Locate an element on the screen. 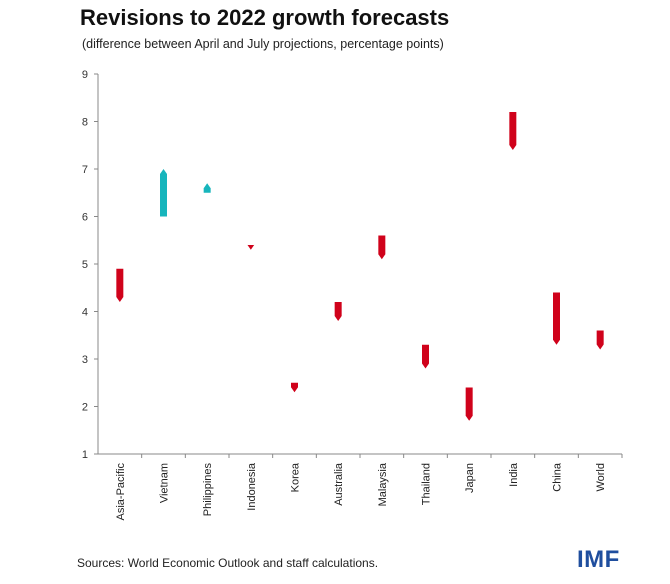  x-tick-label: Philippines is located at coordinates (208, 490).